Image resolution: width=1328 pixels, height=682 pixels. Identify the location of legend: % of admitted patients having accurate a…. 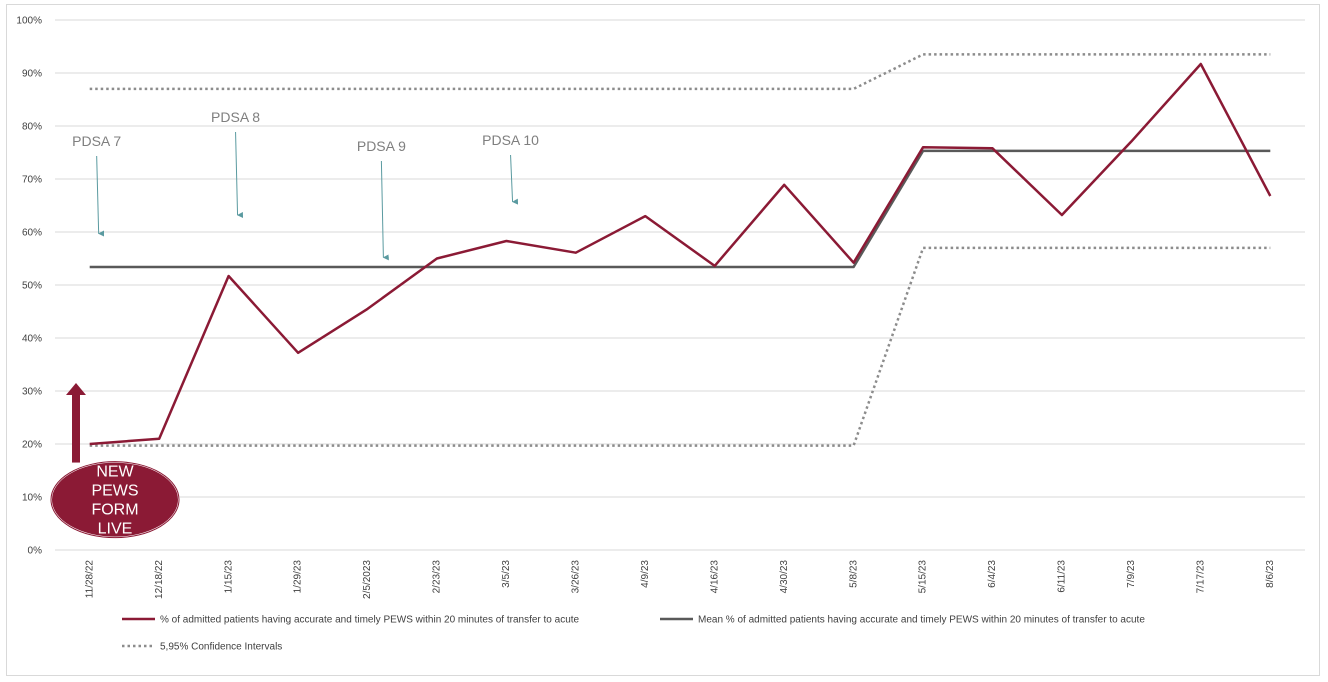
(633, 634).